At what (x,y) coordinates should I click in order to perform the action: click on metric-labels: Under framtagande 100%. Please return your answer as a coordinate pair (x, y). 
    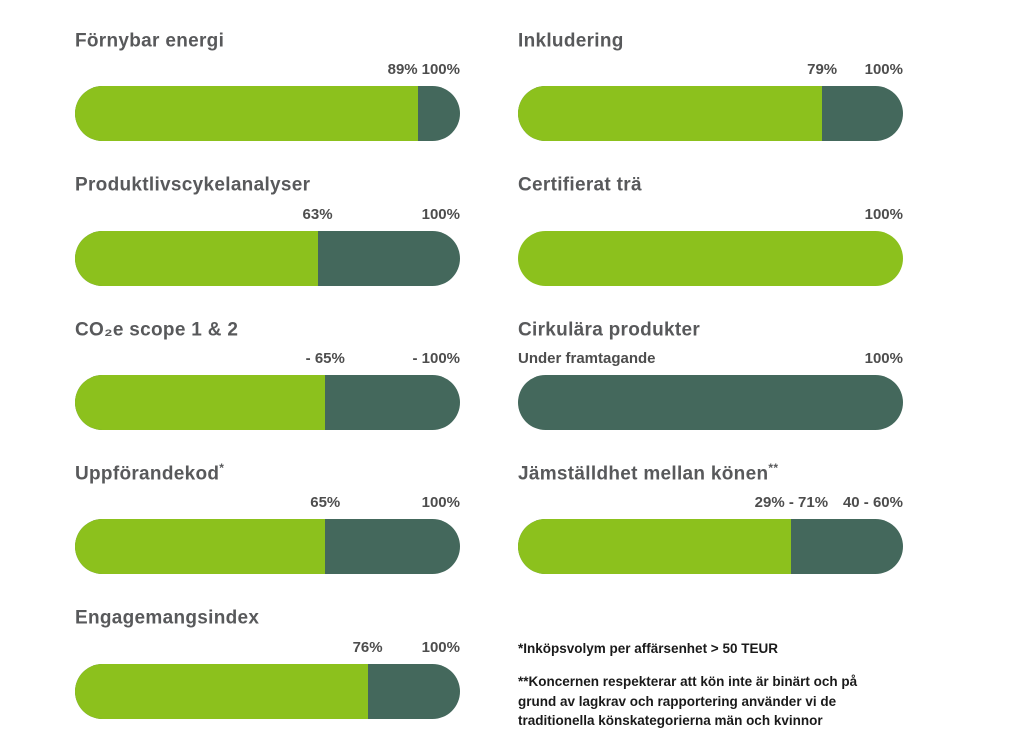
    Looking at the image, I should click on (710, 358).